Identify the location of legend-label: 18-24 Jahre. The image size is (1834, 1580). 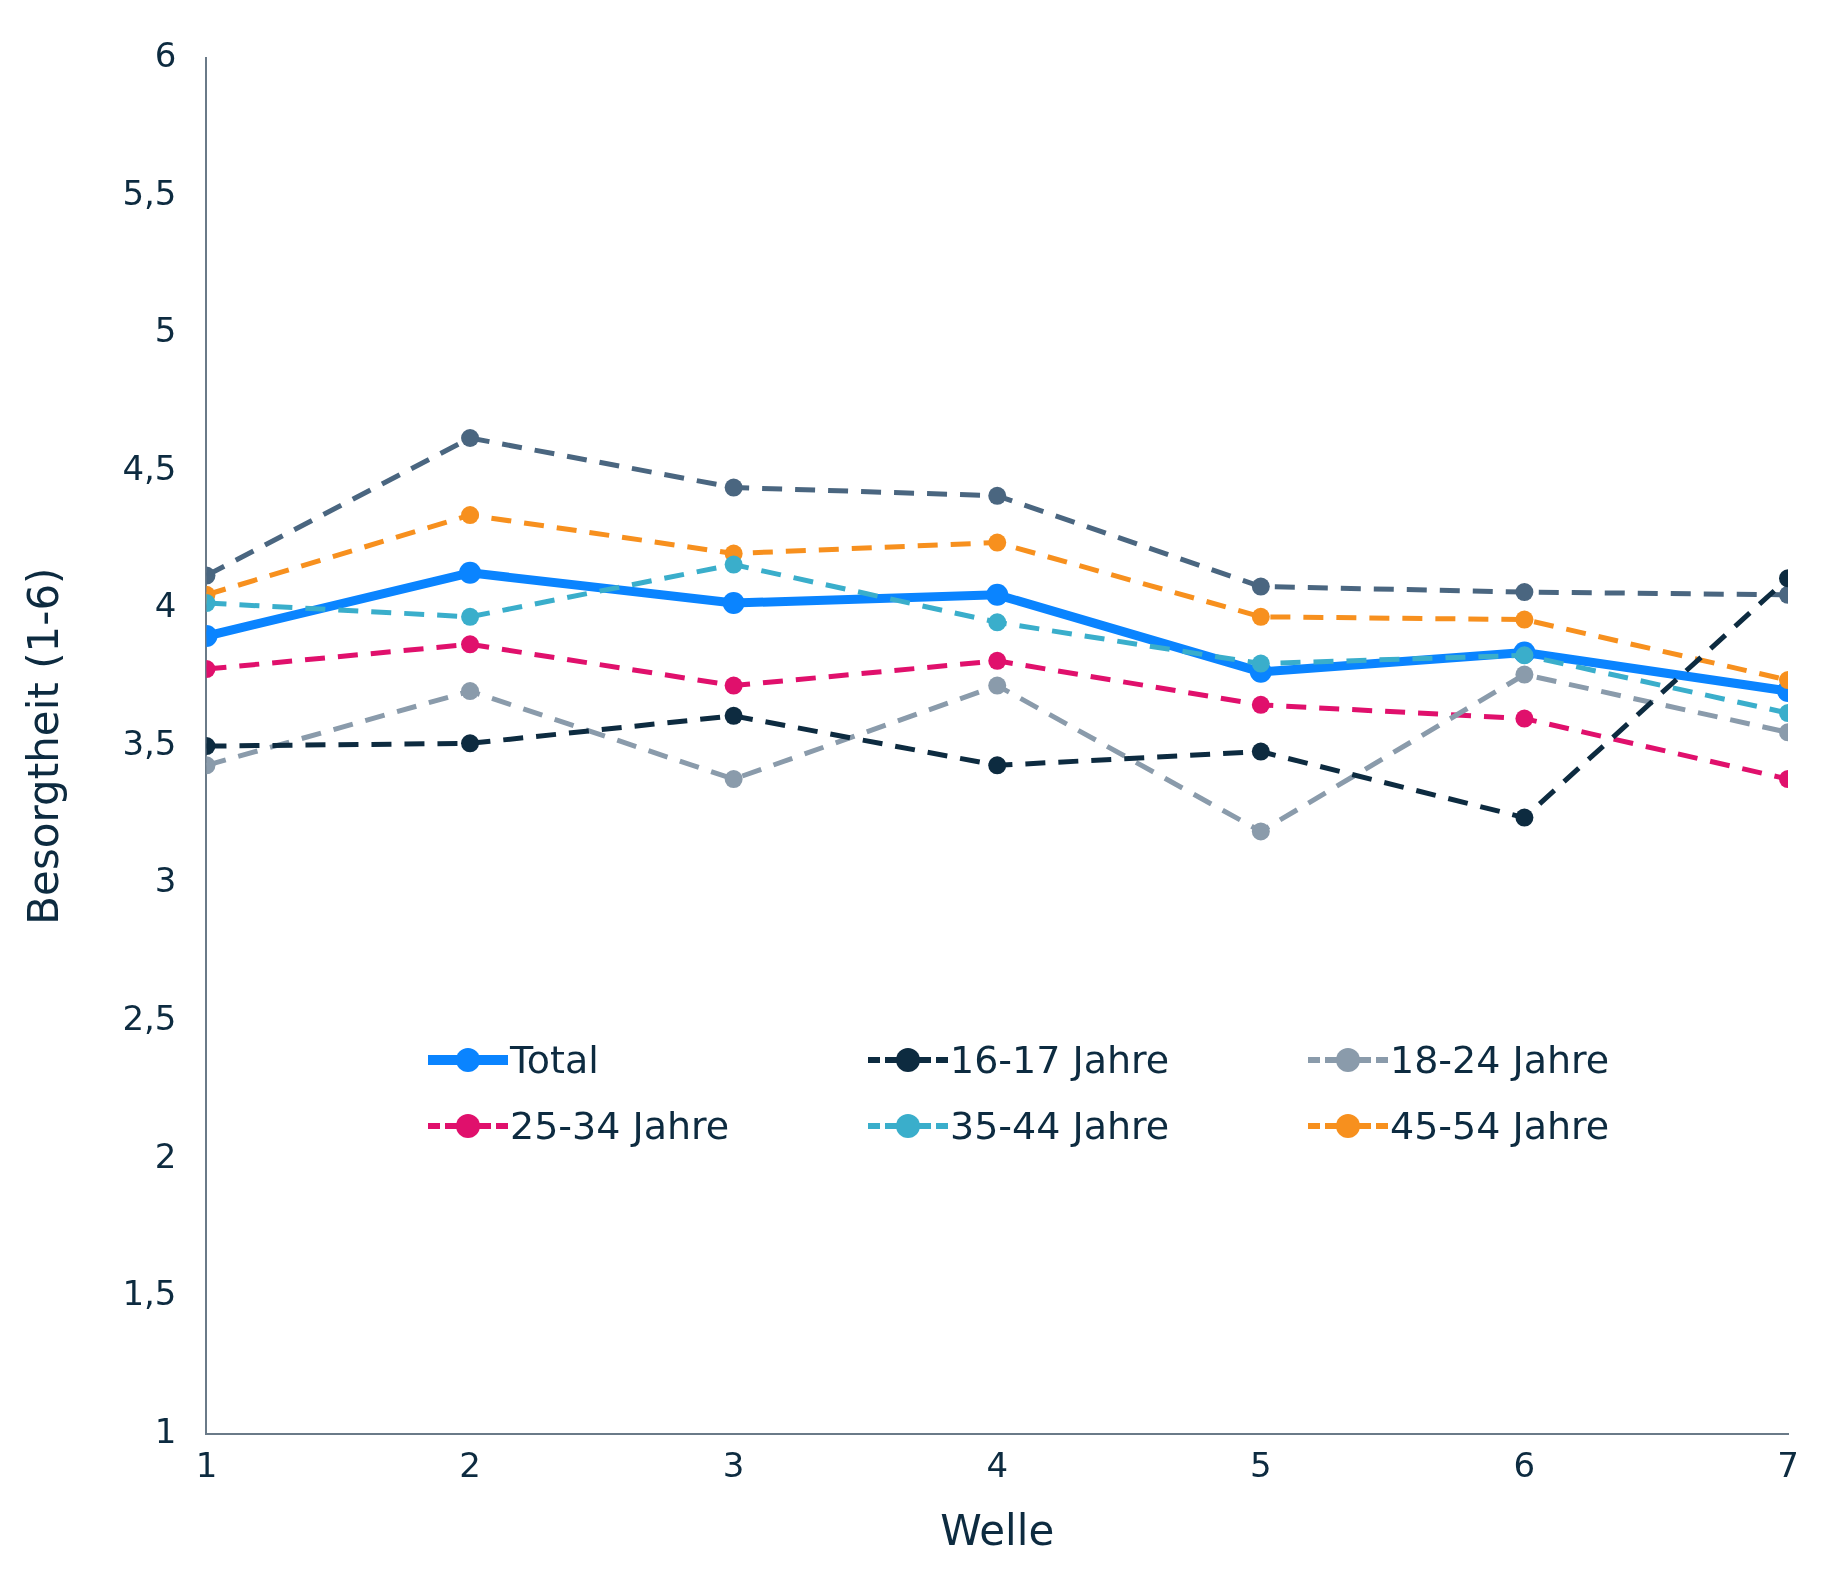
(1500, 1060).